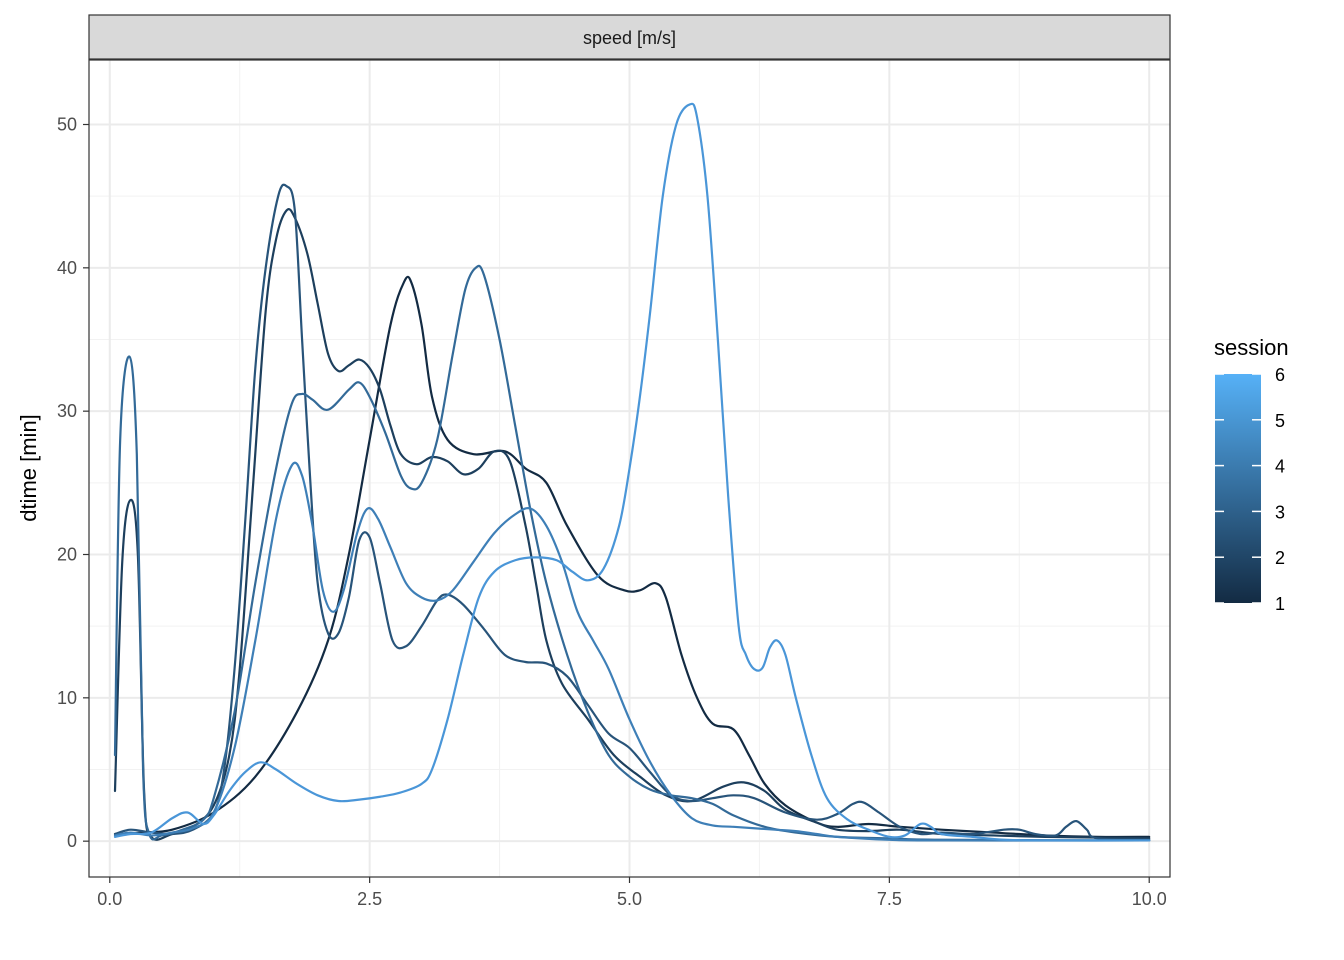 The image size is (1344, 960). Describe the element at coordinates (28, 468) in the screenshot. I see `y-axis-title: dtime [min]` at that location.